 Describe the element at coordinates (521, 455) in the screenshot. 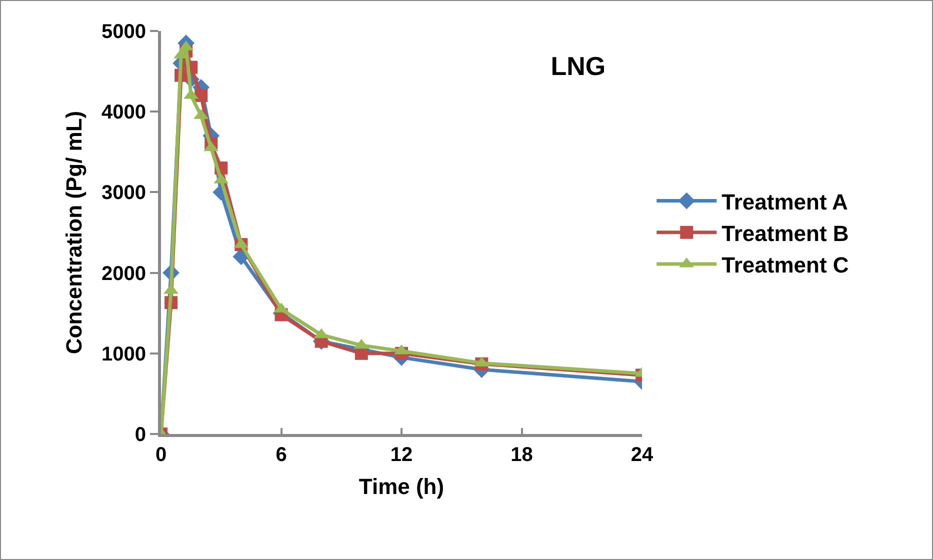

I see `x-tick-label: 18` at that location.